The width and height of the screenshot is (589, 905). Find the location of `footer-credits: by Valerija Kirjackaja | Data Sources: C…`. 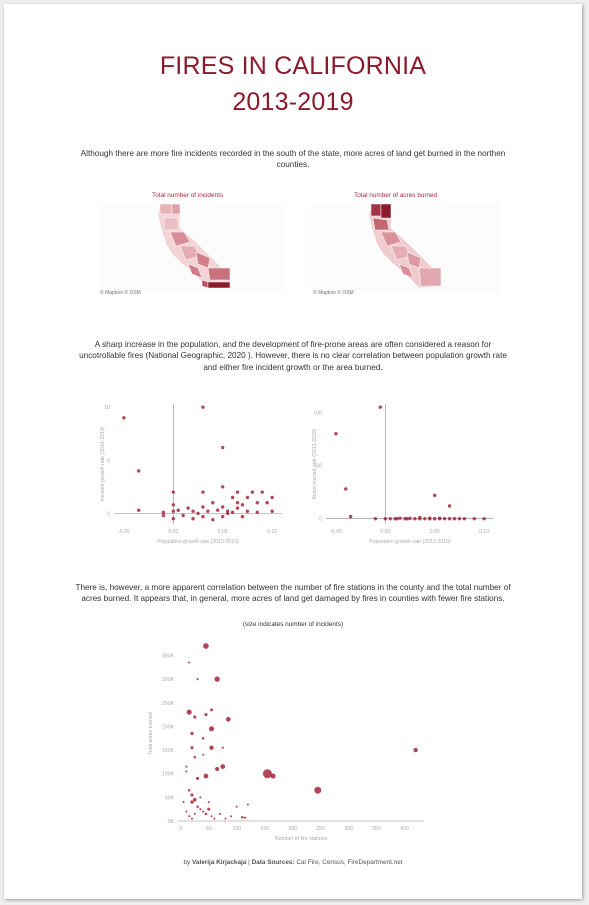

footer-credits: by Valerija Kirjackaja | Data Sources: C… is located at coordinates (293, 862).